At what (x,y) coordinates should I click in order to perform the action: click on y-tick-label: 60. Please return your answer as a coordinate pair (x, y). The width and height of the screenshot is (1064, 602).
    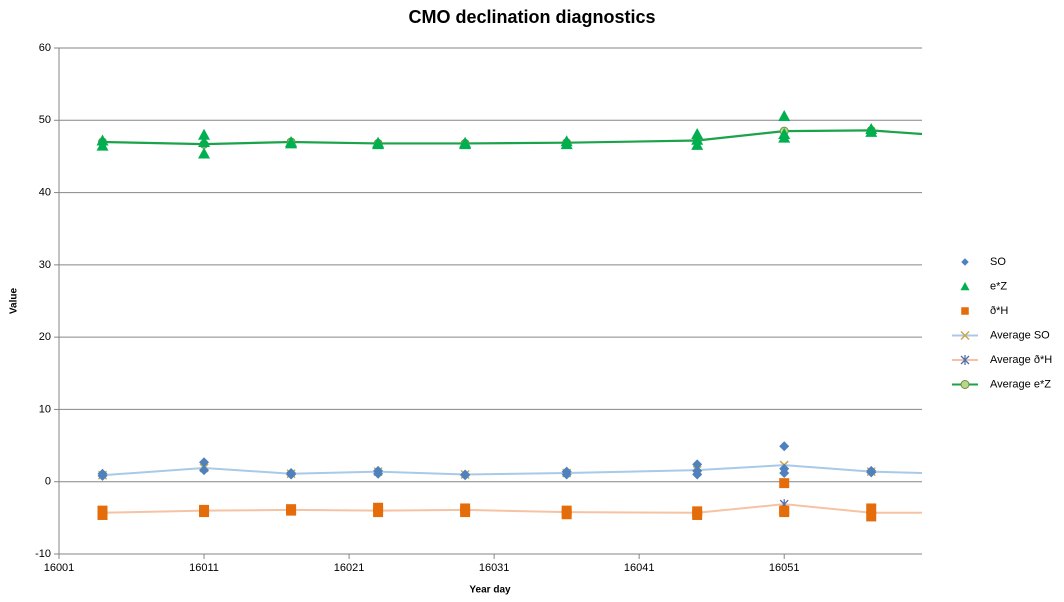
    Looking at the image, I should click on (45, 48).